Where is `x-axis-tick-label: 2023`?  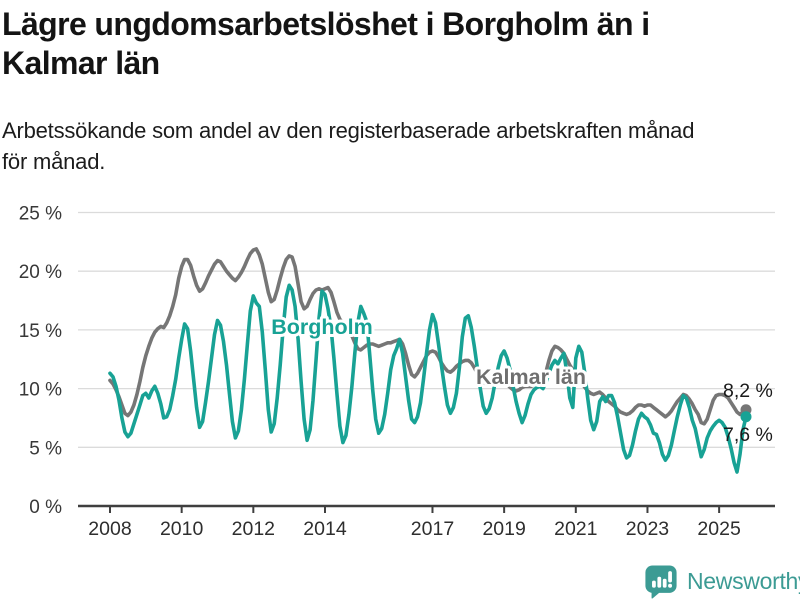 x-axis-tick-label: 2023 is located at coordinates (647, 529).